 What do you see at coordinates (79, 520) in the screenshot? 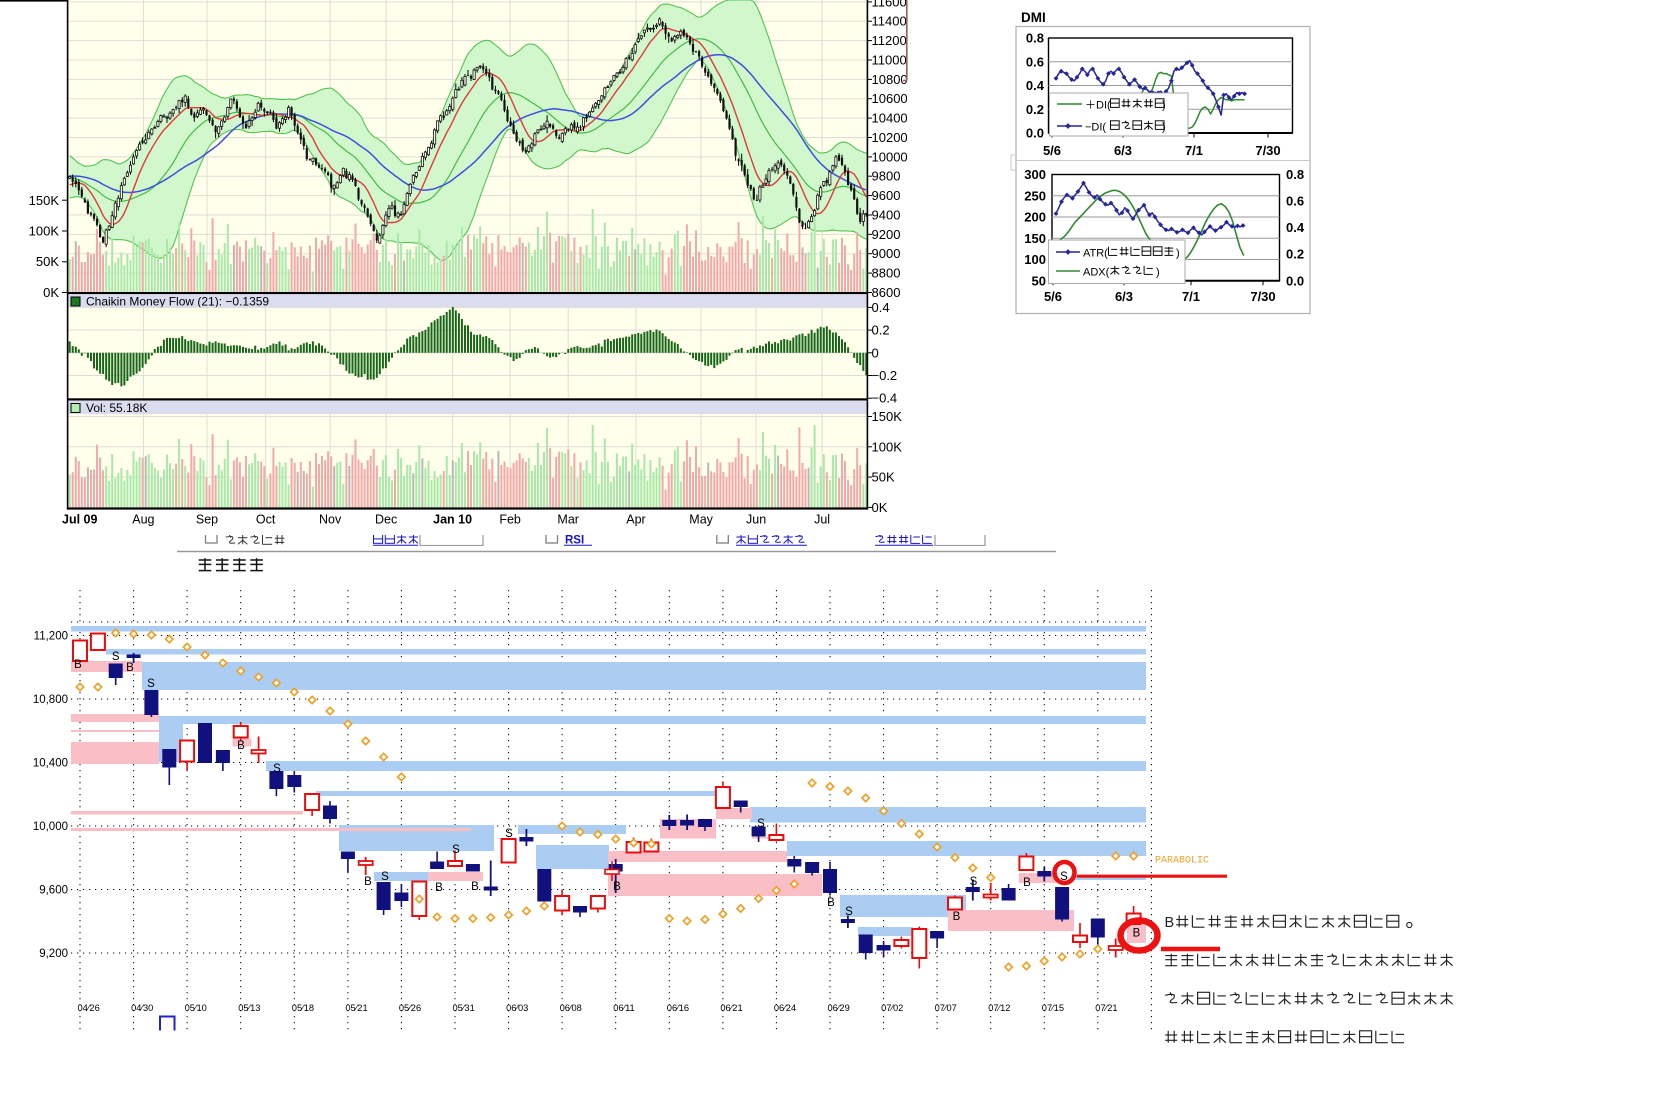
I see `svg-text: Jul 09` at bounding box center [79, 520].